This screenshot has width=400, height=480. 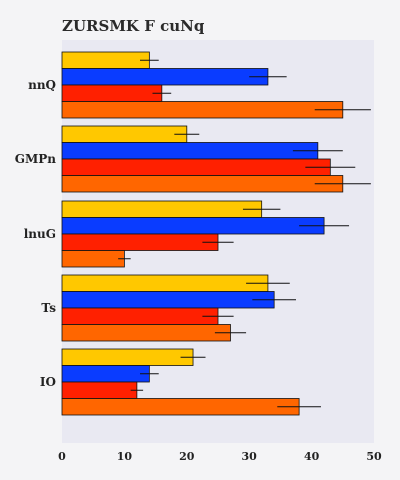 What do you see at coordinates (127, 357) in the screenshot?
I see `bar-IO-s1` at bounding box center [127, 357].